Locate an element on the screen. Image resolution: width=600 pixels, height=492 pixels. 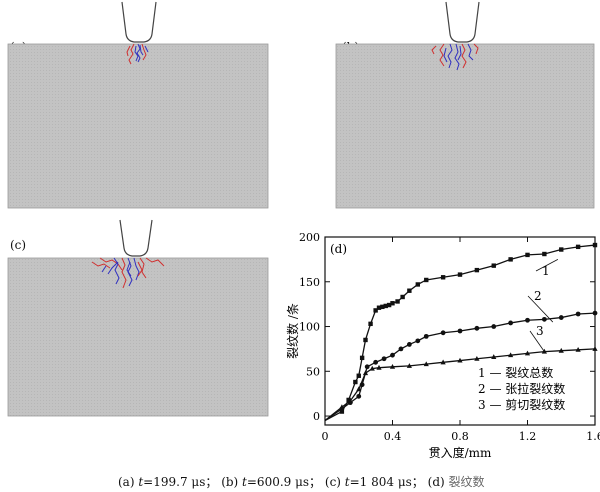
x-axis-label: 贯入度/mm is located at coordinates (460, 452).